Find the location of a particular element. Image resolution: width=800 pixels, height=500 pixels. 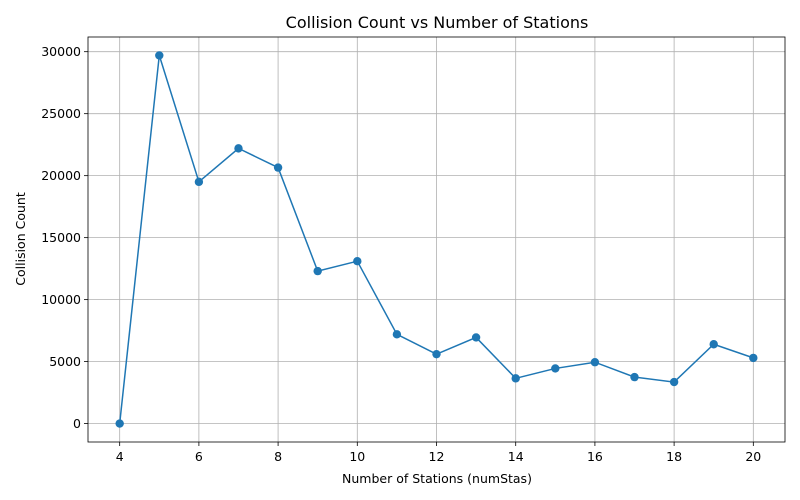

x-tick-label: 20 is located at coordinates (753, 456).